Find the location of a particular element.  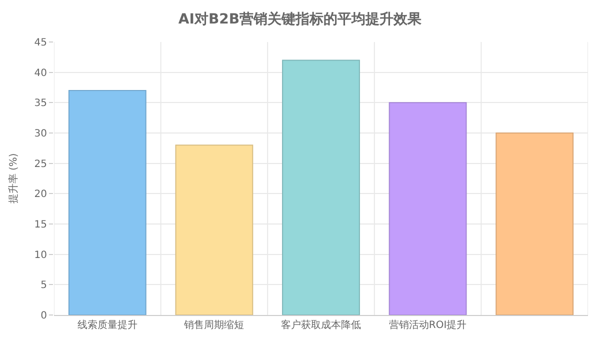

x-tick-label: 客户获取成本降低 is located at coordinates (321, 325).